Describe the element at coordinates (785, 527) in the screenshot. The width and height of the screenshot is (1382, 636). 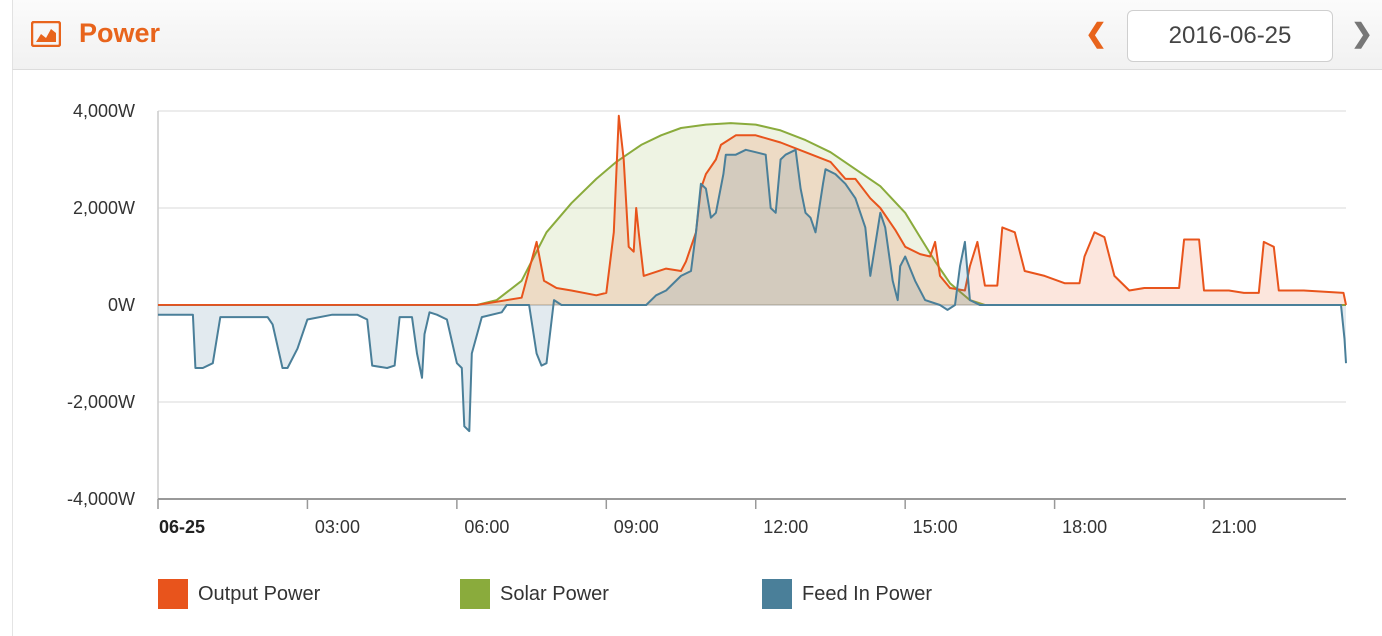
I see `x-tick-label: 12:00` at that location.